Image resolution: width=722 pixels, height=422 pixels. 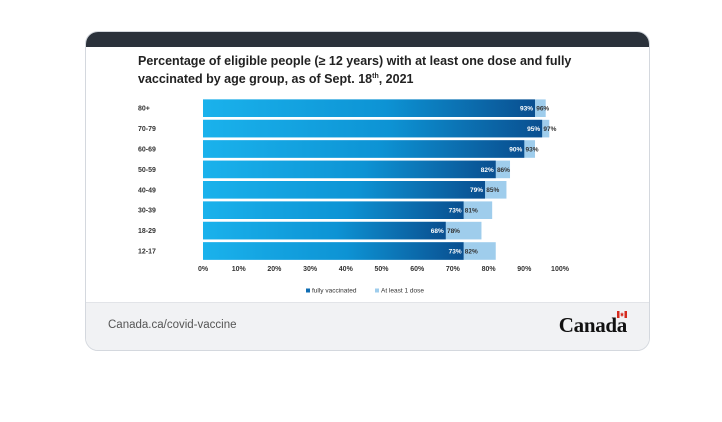 I want to click on fully-value-label: 79%, so click(x=476, y=190).